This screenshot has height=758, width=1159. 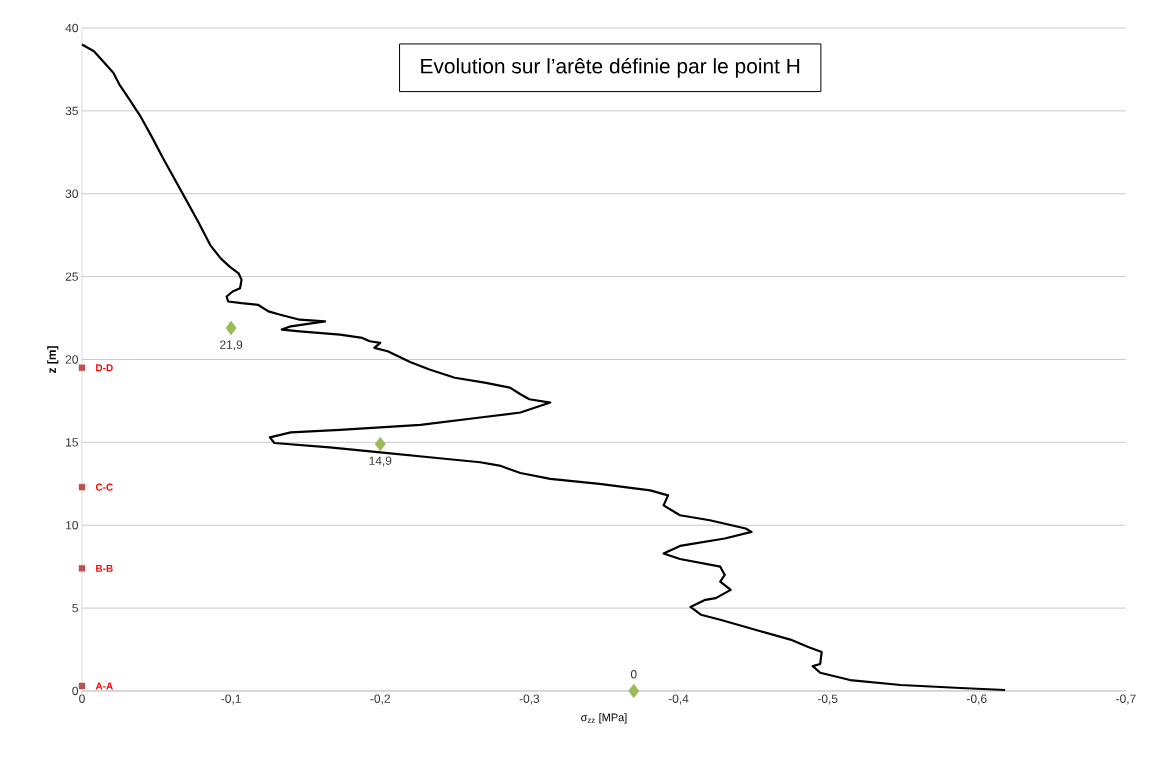 I want to click on x-tick-label: 0, so click(x=82, y=698).